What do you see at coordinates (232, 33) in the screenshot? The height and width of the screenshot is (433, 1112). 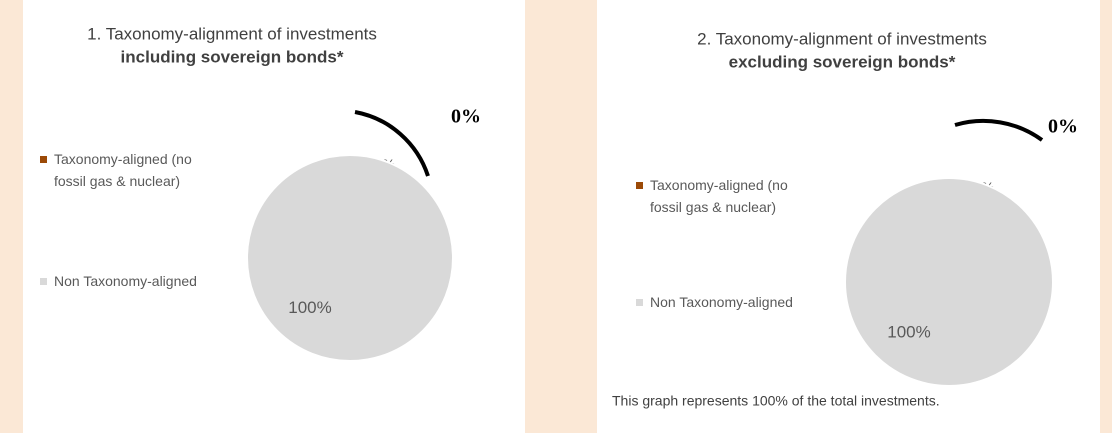 I see `chart-title: 1. Taxonomy-alignment of investments` at bounding box center [232, 33].